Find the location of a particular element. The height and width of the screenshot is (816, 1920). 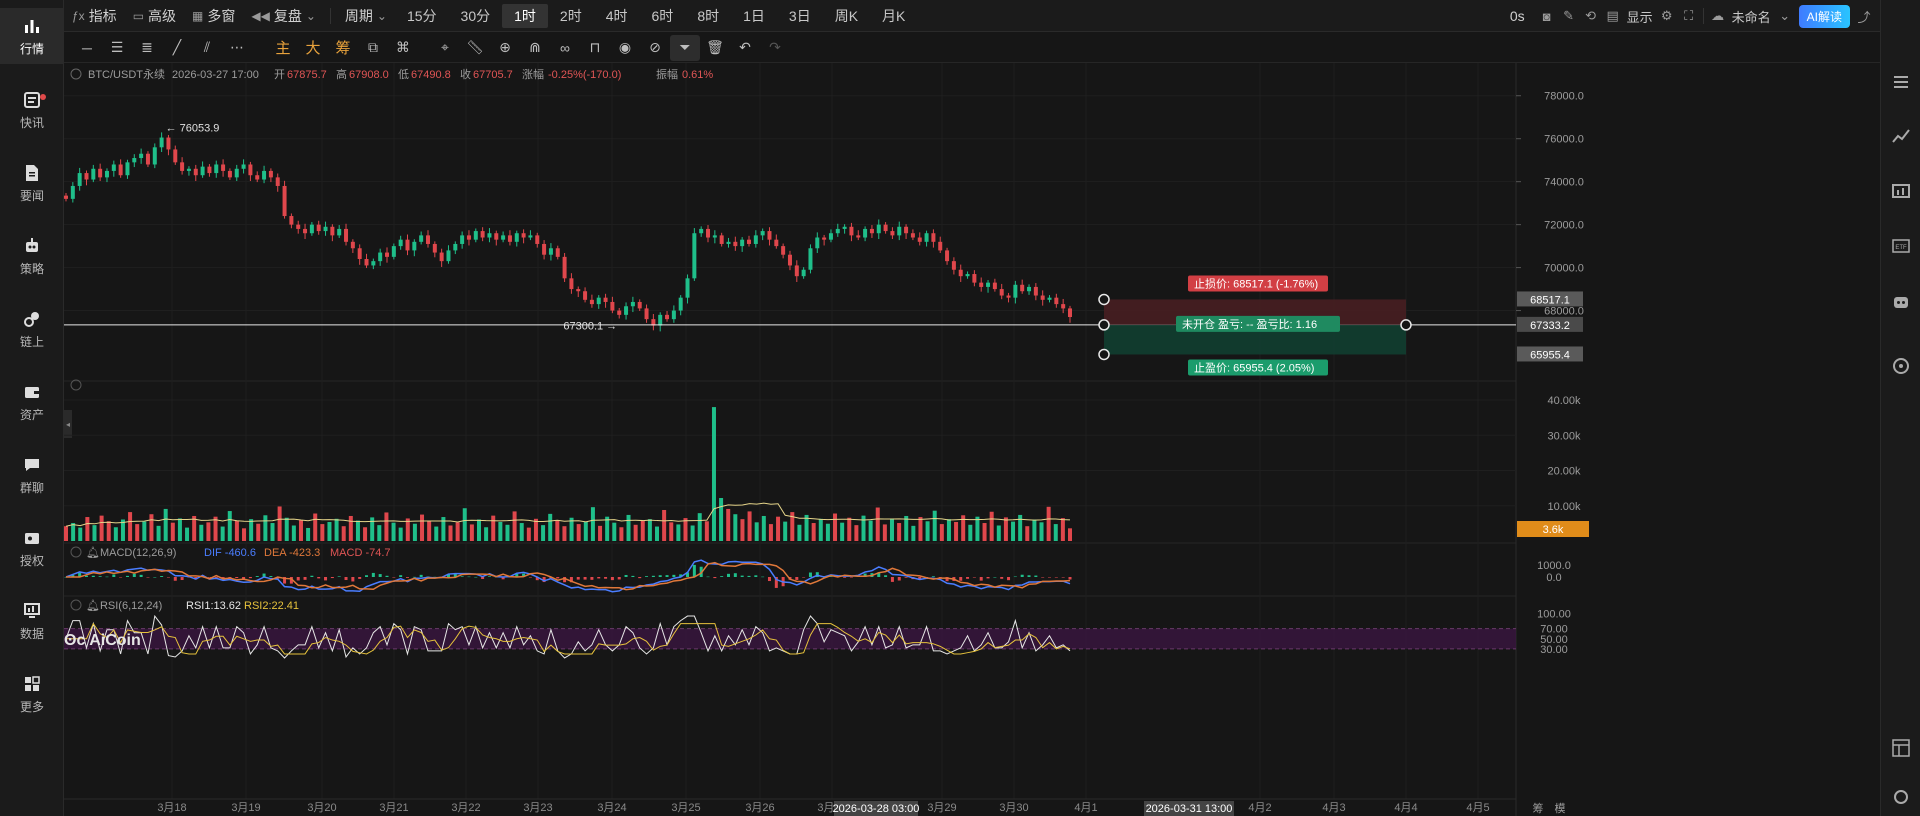

display-button: 显示 is located at coordinates (1639, 17).